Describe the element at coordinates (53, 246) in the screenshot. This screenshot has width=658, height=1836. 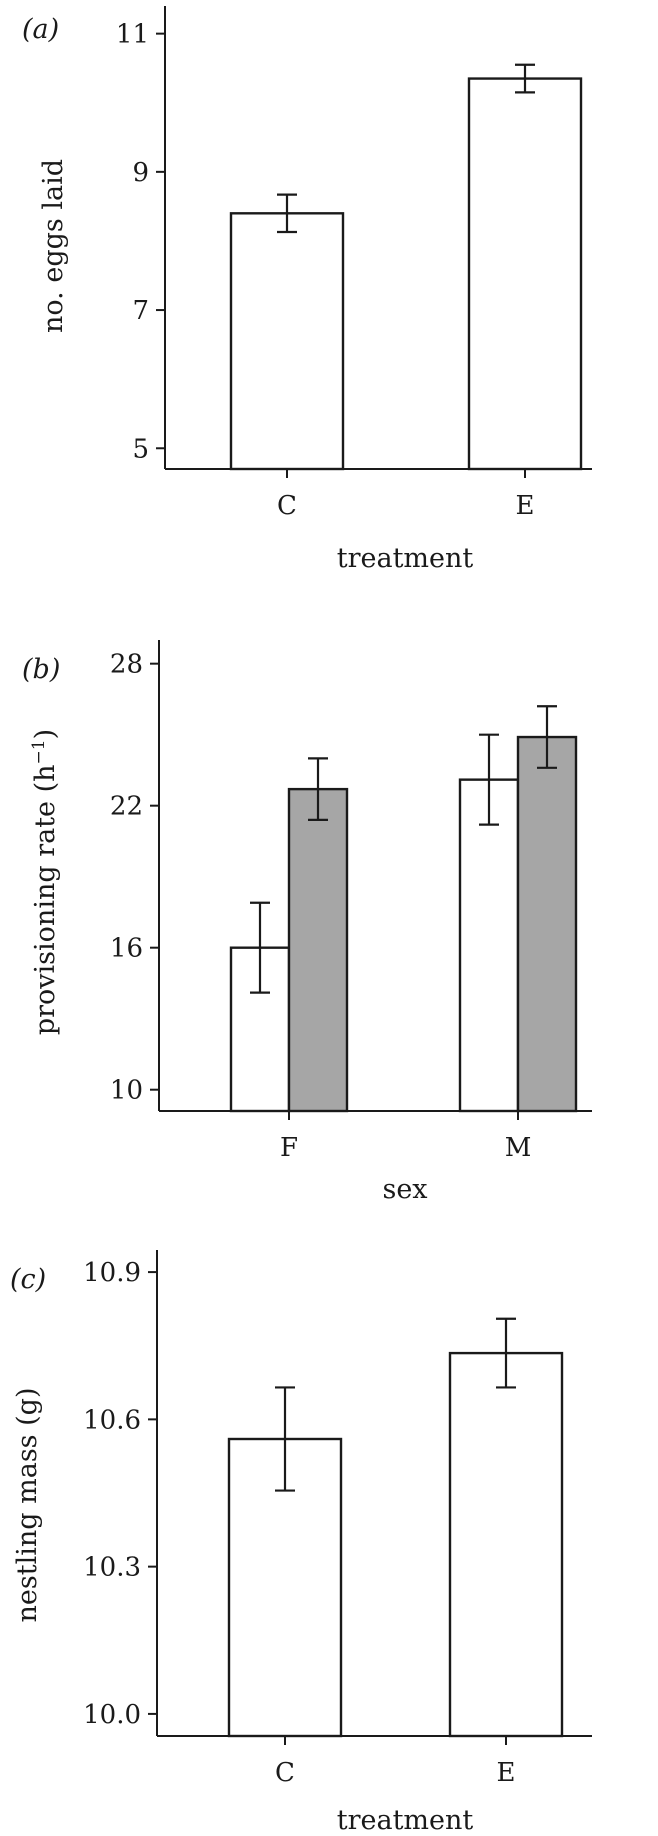
I see `panel-a-y-axis-title: no. eggs laid` at that location.